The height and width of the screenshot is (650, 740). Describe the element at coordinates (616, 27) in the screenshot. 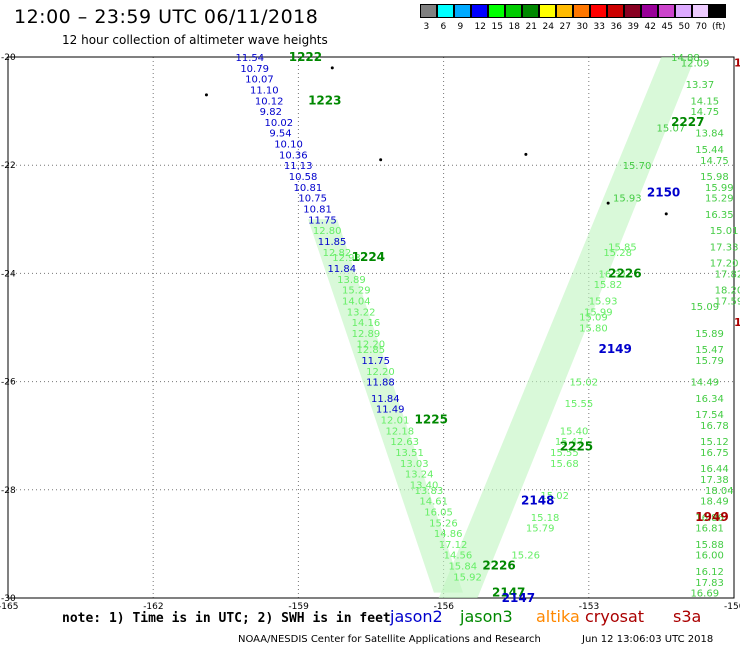

I see `legend-label: 36` at that location.